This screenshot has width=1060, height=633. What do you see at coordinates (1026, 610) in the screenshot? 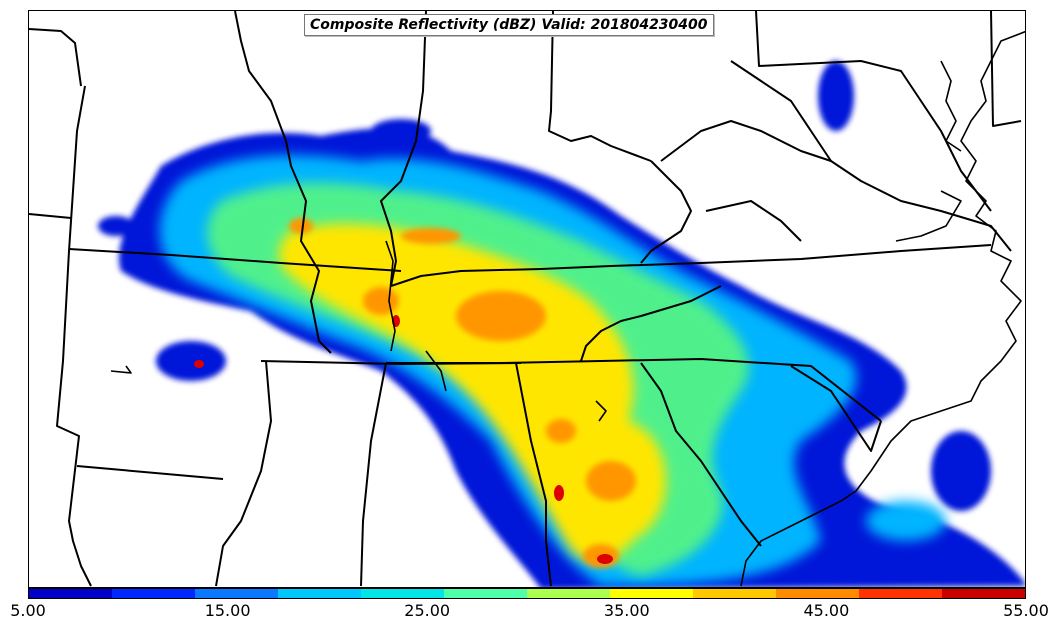
I see `colorbar-tick-label: 55.00` at bounding box center [1026, 610].